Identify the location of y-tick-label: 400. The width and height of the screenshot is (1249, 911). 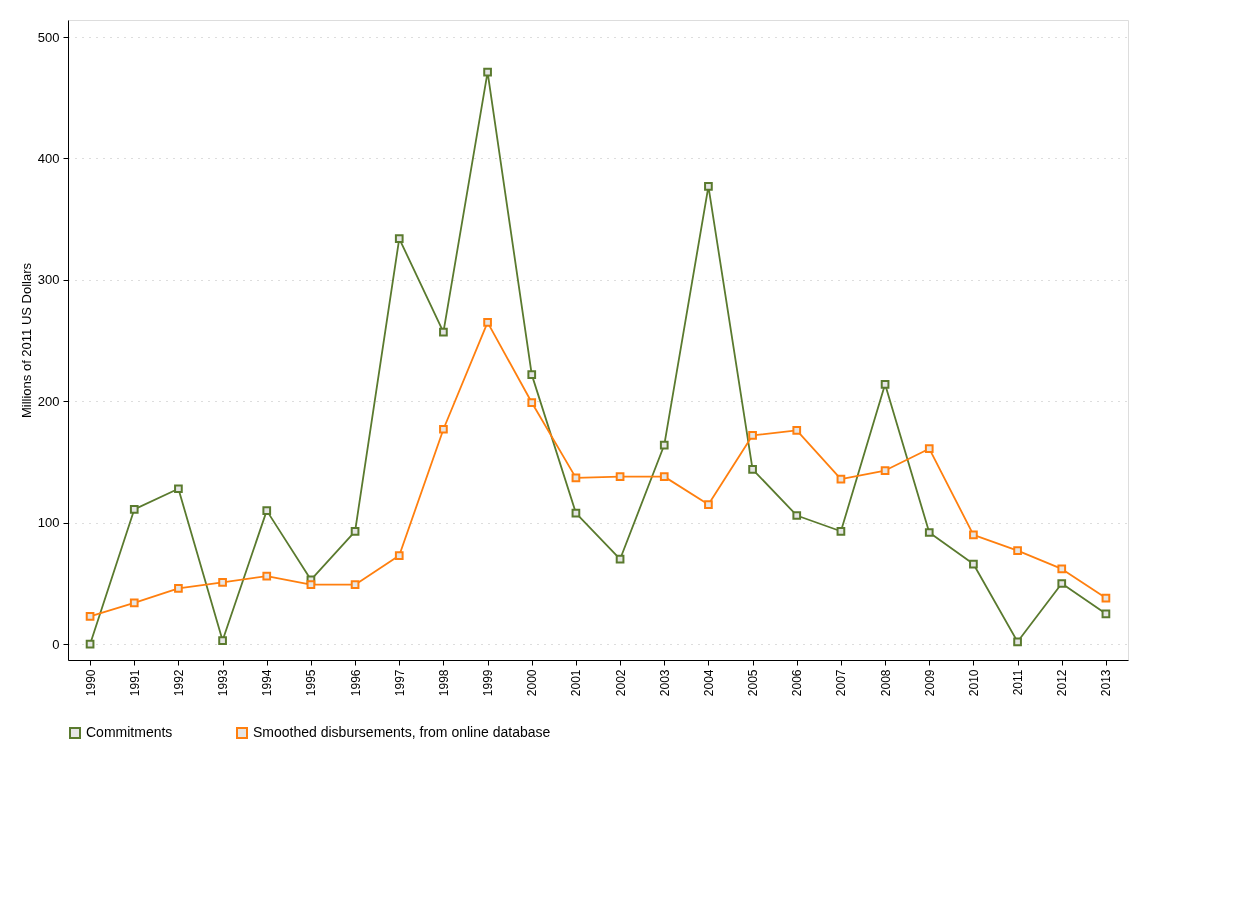
(48, 158).